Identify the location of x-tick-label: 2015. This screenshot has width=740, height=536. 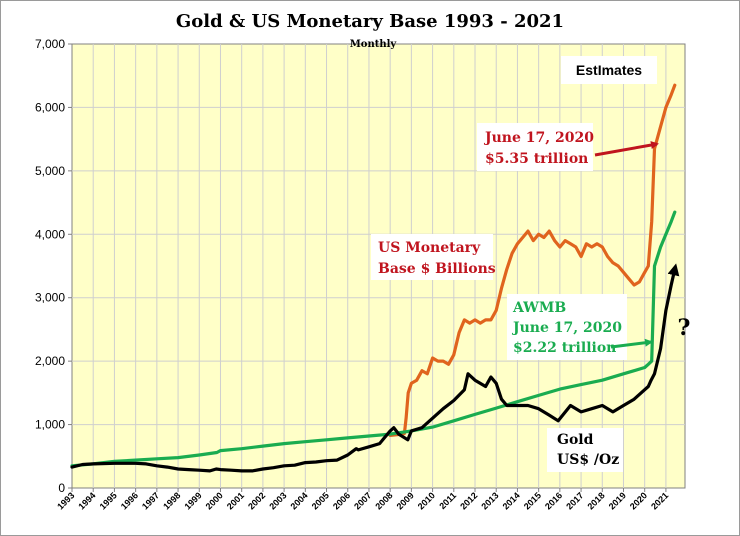
(532, 500).